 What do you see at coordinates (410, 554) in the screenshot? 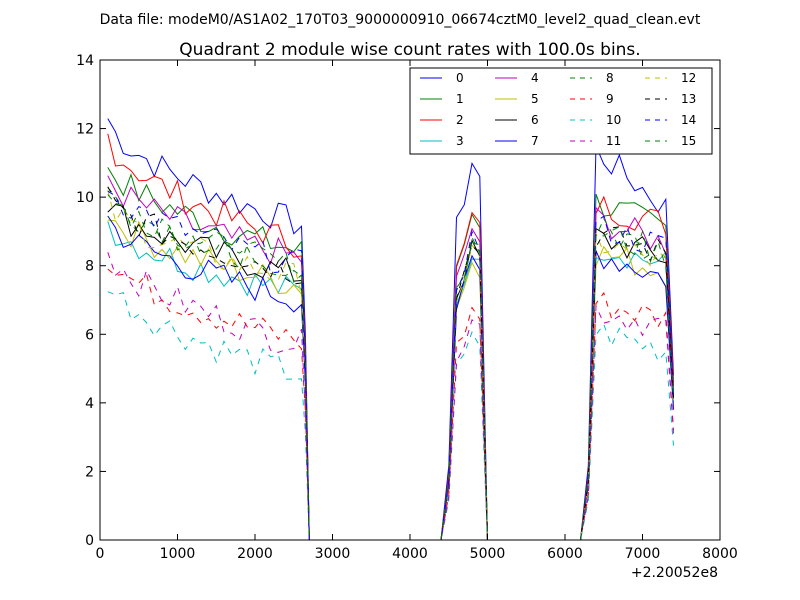
I see `x-tick-label: 4000` at bounding box center [410, 554].